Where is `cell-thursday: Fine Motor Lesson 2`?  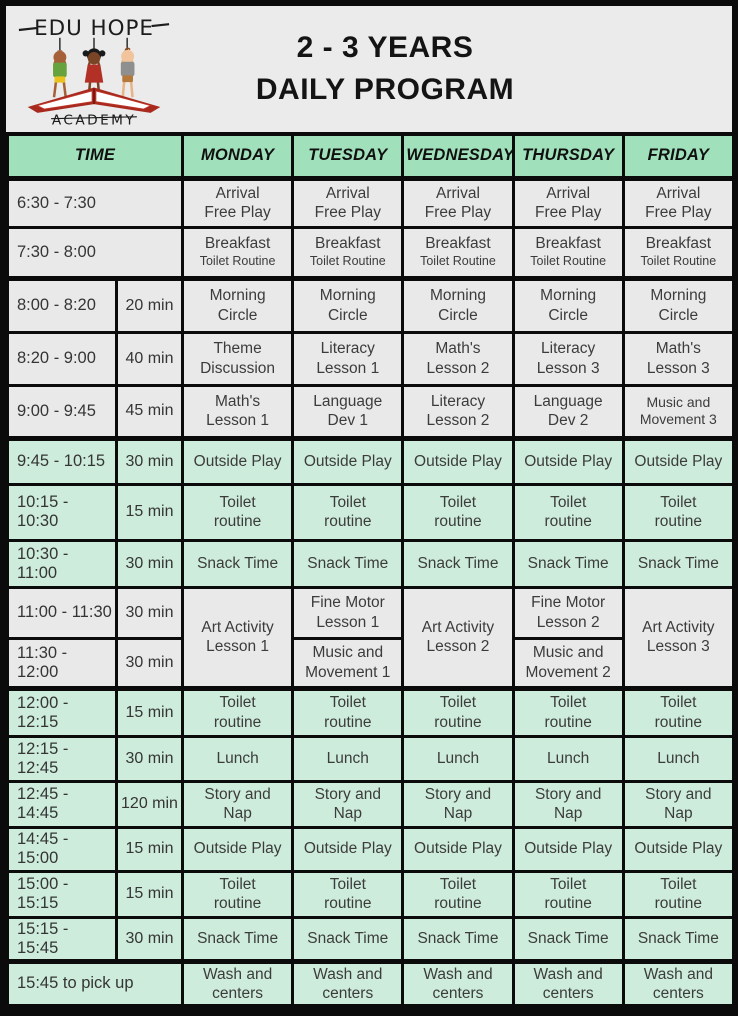 cell-thursday: Fine Motor Lesson 2 is located at coordinates (568, 612).